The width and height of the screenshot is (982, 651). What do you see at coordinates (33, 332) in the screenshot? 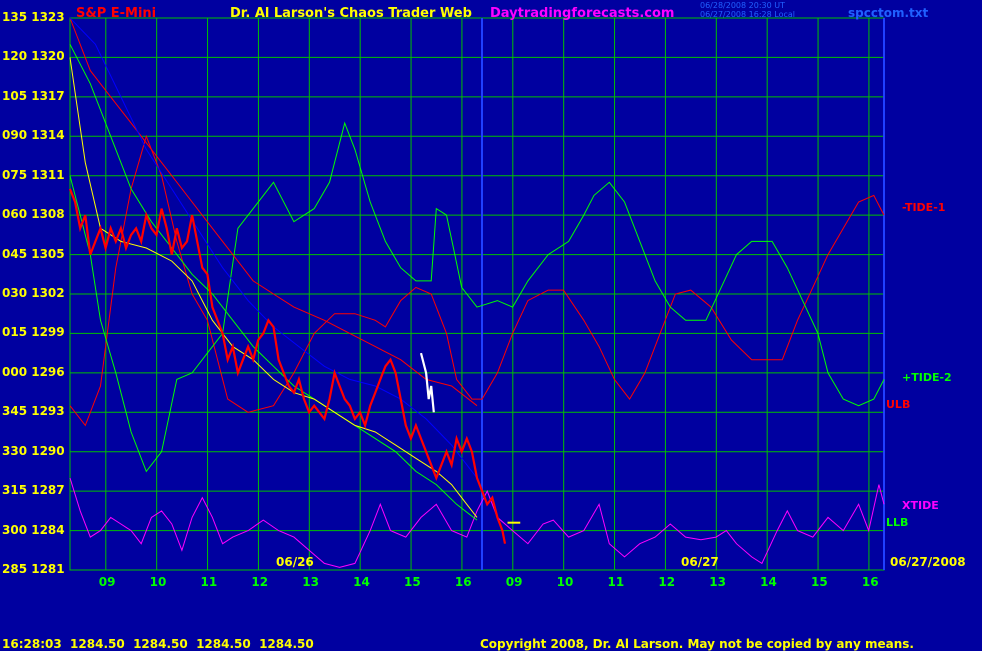
I see `y-tick-label: 015 1299` at bounding box center [33, 332].